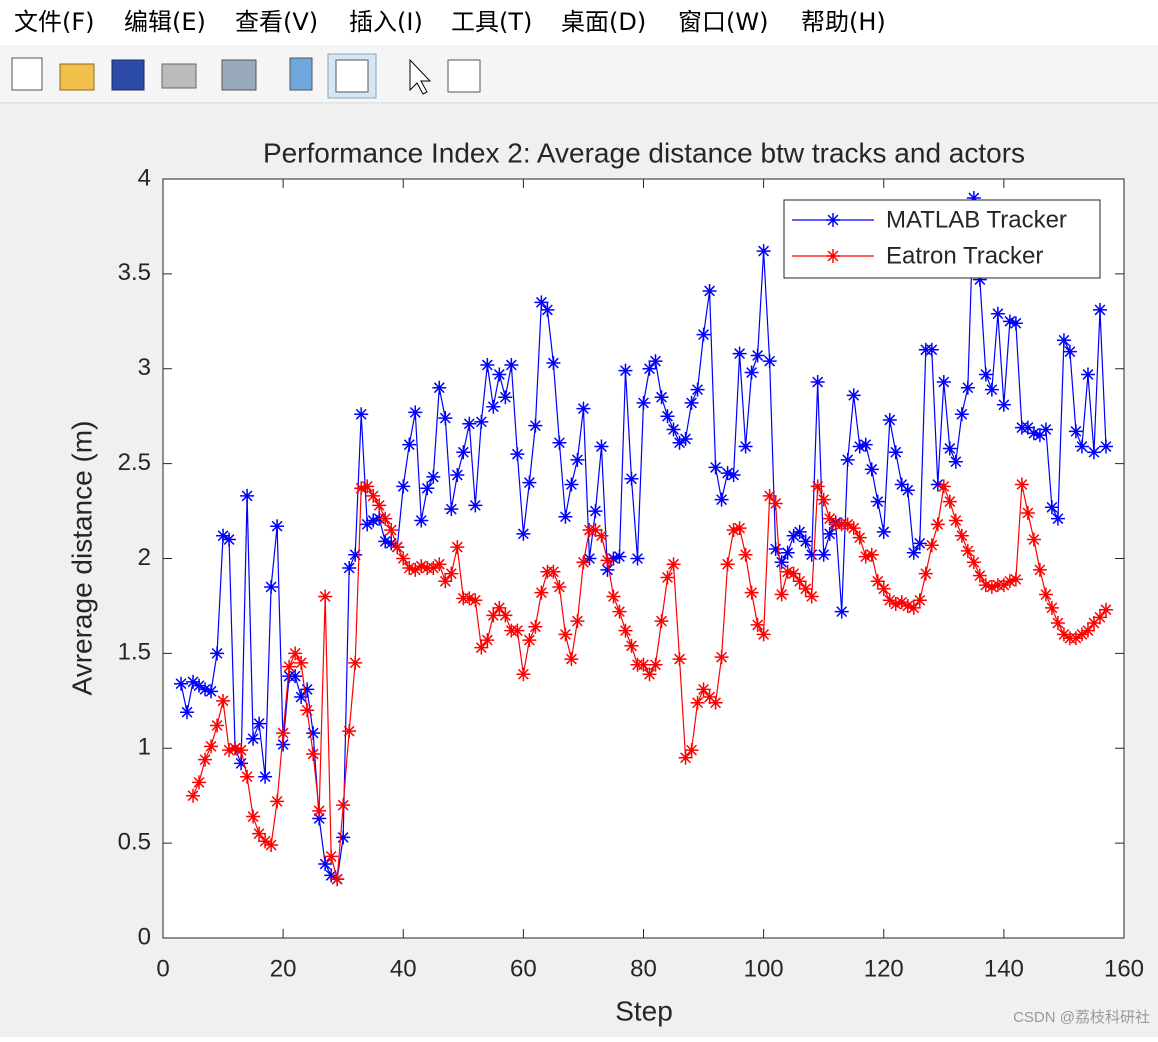 This screenshot has width=1158, height=1042. I want to click on y-tick-label: 3, so click(144, 367).